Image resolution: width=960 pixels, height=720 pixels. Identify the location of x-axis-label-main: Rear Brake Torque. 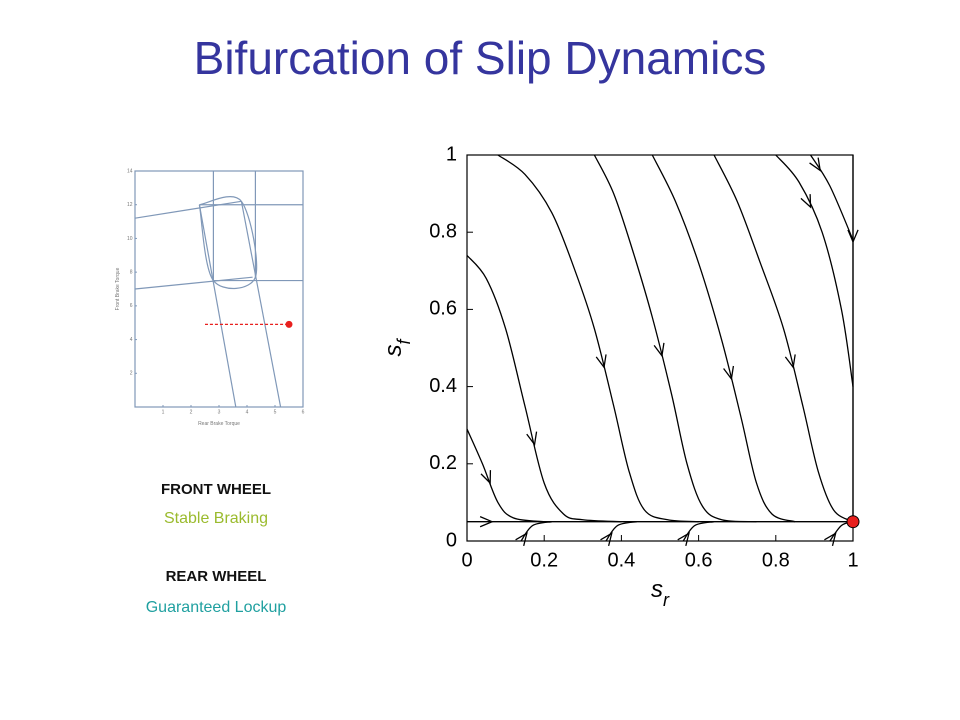
(219, 424).